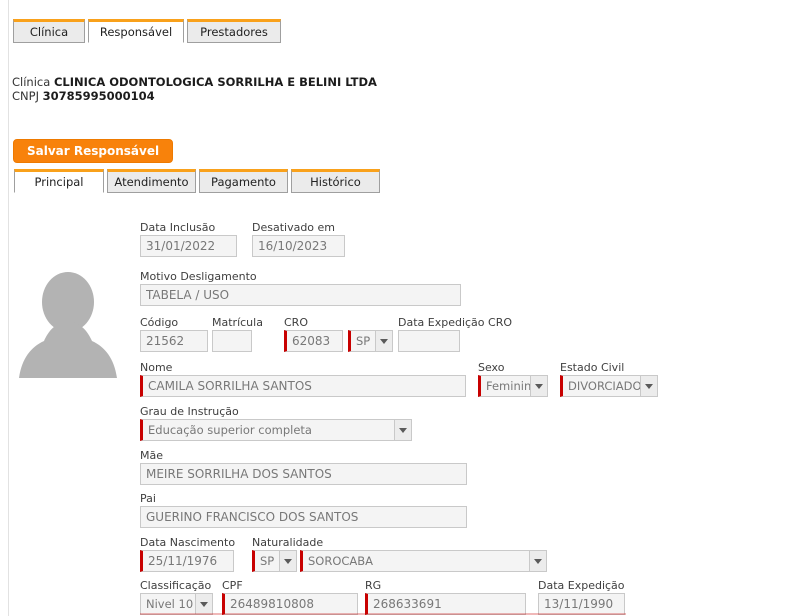 The width and height of the screenshot is (808, 616). I want to click on avatar, so click(68, 320).